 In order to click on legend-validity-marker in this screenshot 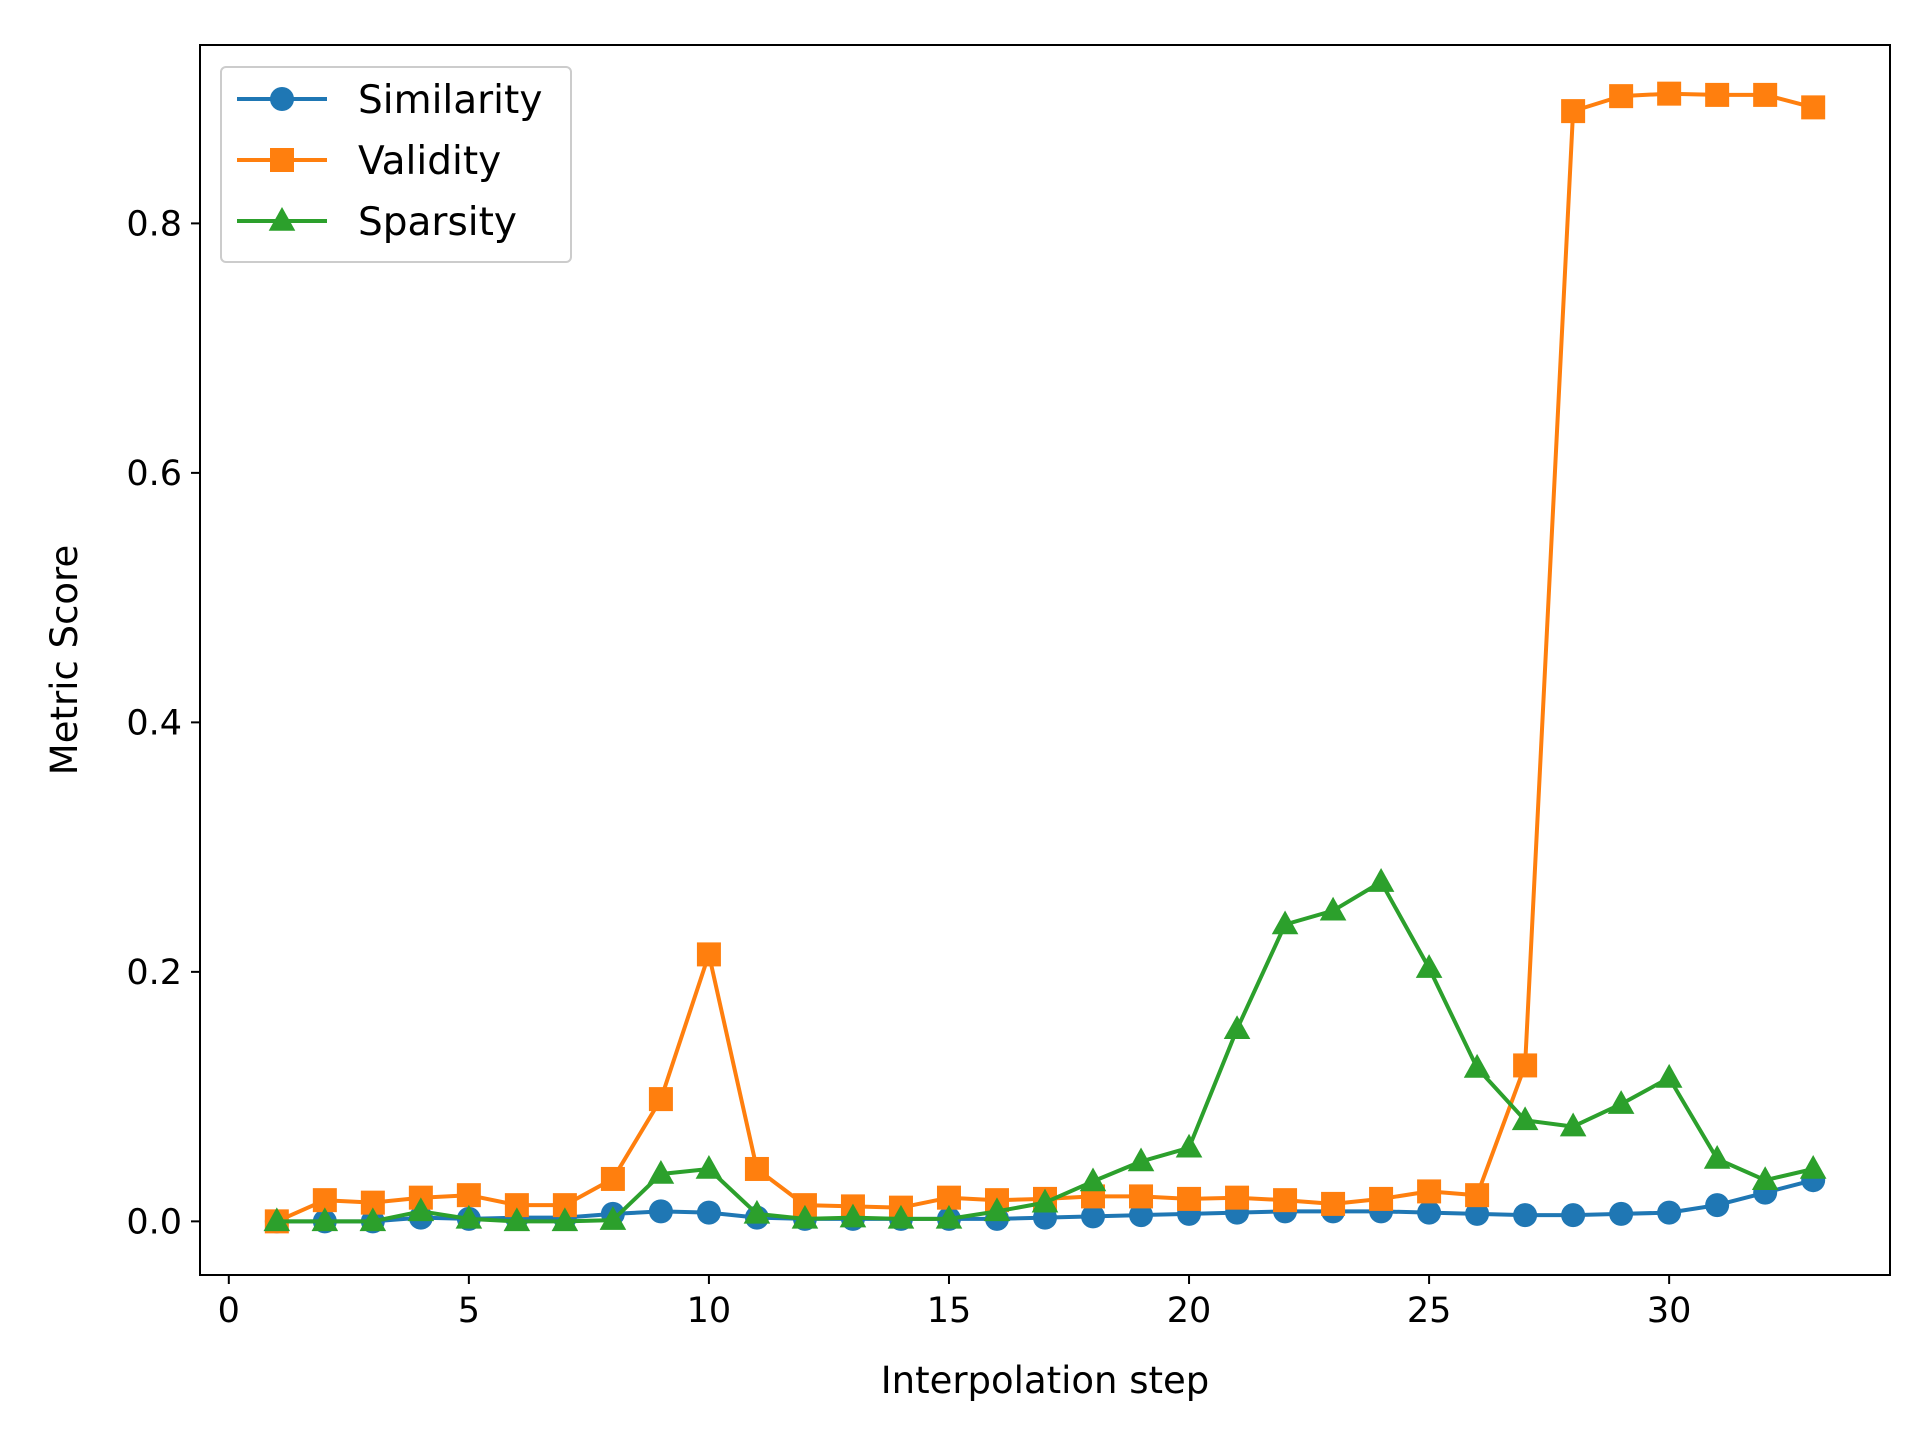, I will do `click(282, 160)`.